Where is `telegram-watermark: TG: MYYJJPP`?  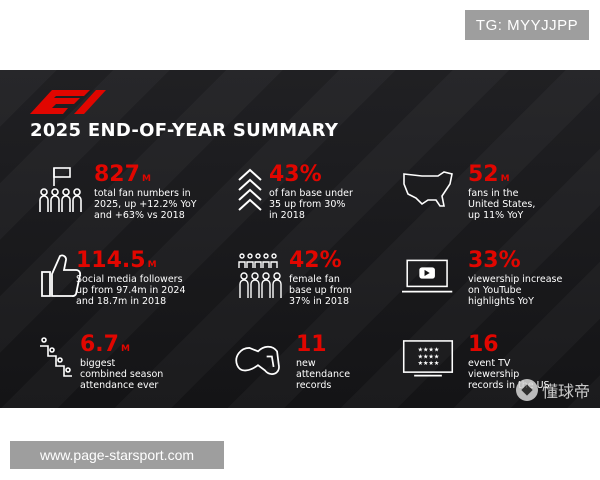
telegram-watermark: TG: MYYJJPP is located at coordinates (527, 25).